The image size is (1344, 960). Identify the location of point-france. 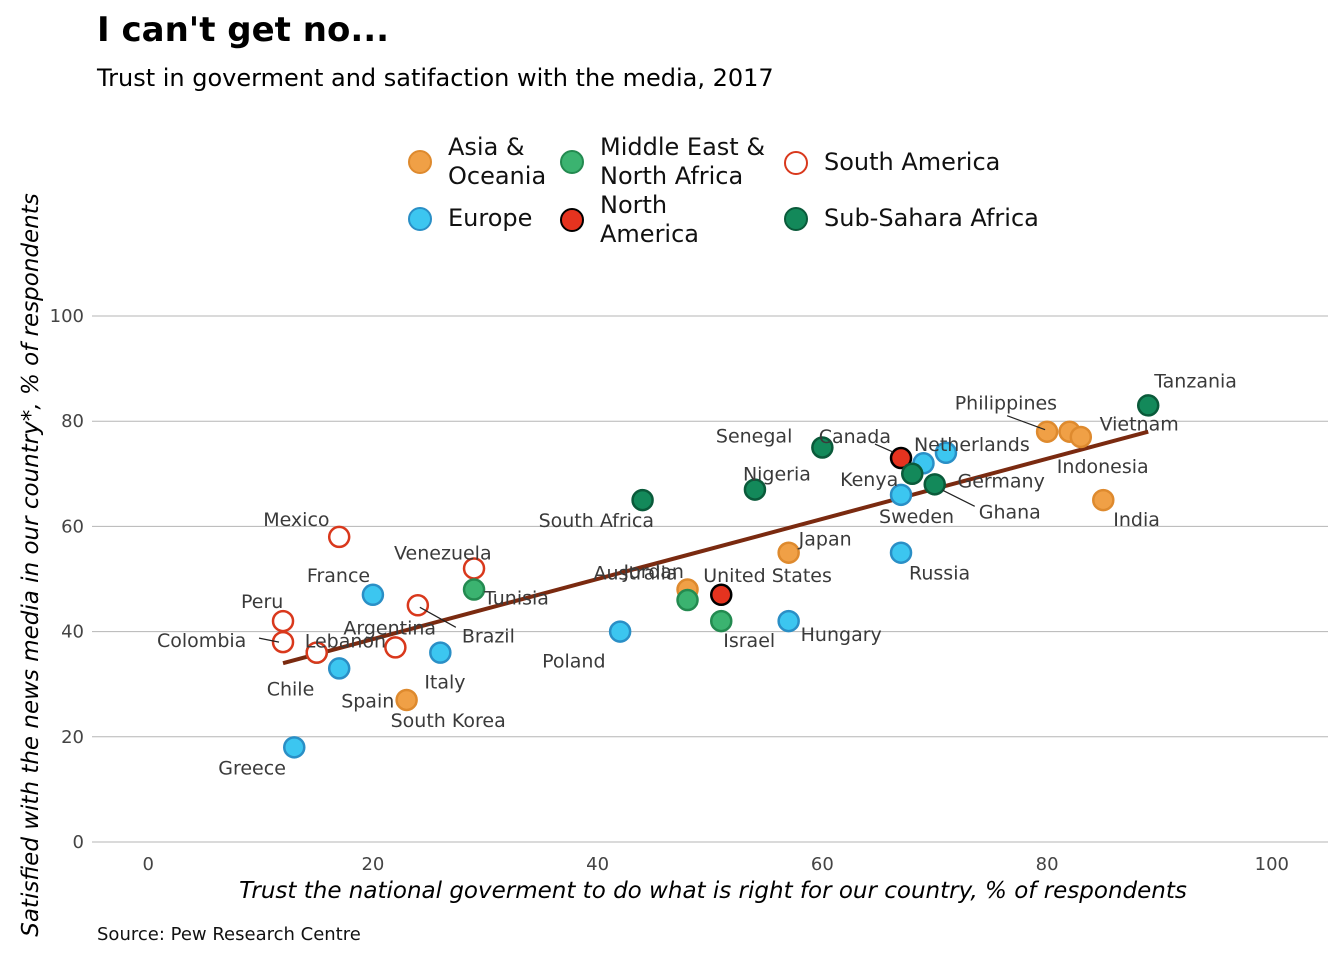
(373, 595).